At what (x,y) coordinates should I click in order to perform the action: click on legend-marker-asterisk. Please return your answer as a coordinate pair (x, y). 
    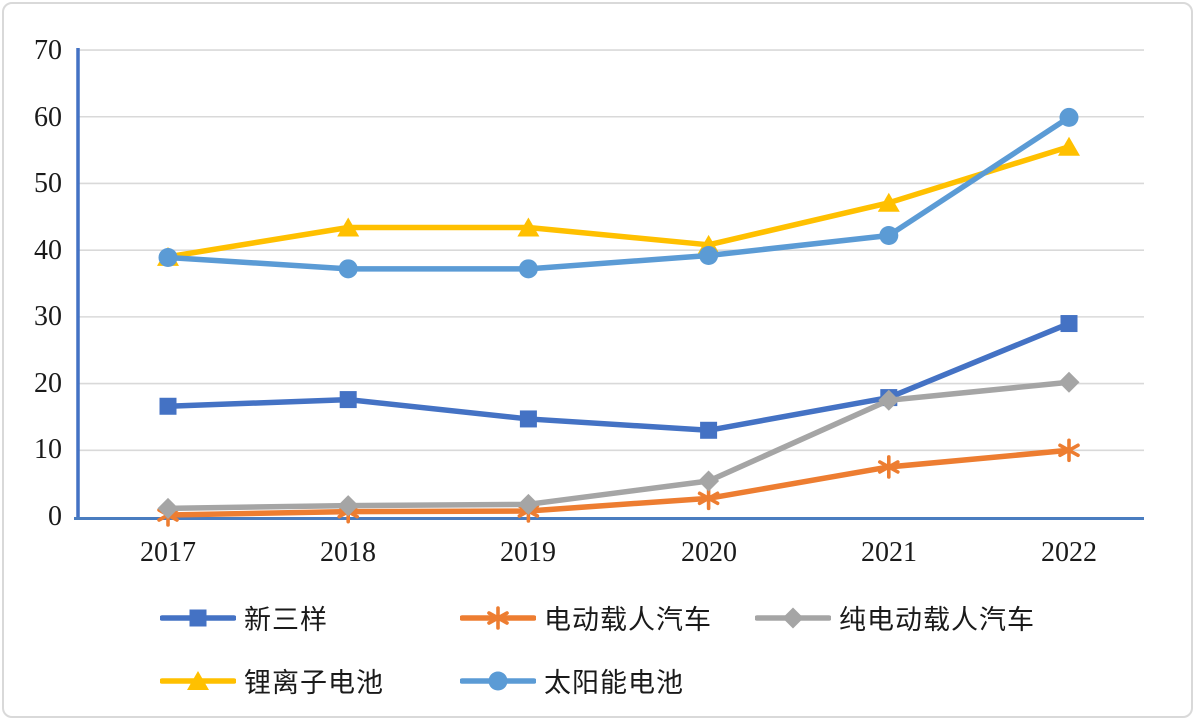
    Looking at the image, I should click on (498, 617).